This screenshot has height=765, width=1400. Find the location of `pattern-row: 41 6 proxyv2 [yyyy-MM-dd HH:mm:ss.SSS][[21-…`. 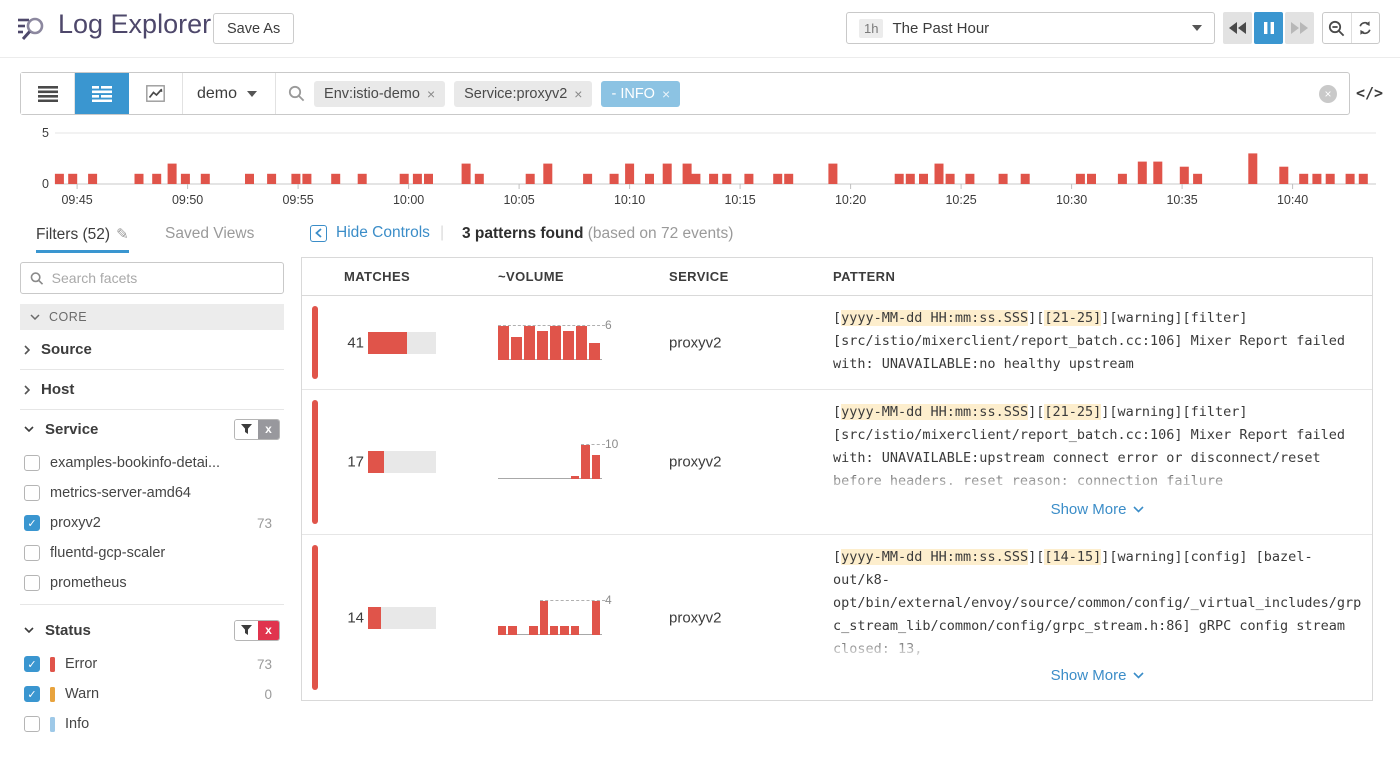

pattern-row: 41 6 proxyv2 [yyyy-MM-dd HH:mm:ss.SSS][[21-… is located at coordinates (837, 343).